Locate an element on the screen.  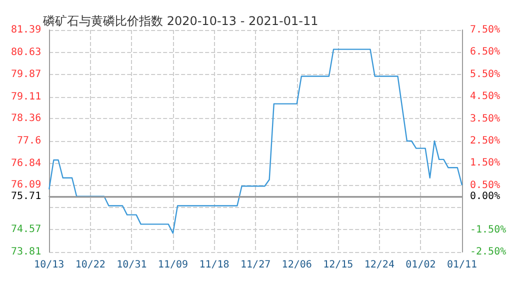
x-tick-label: 12/24 is located at coordinates (379, 265).